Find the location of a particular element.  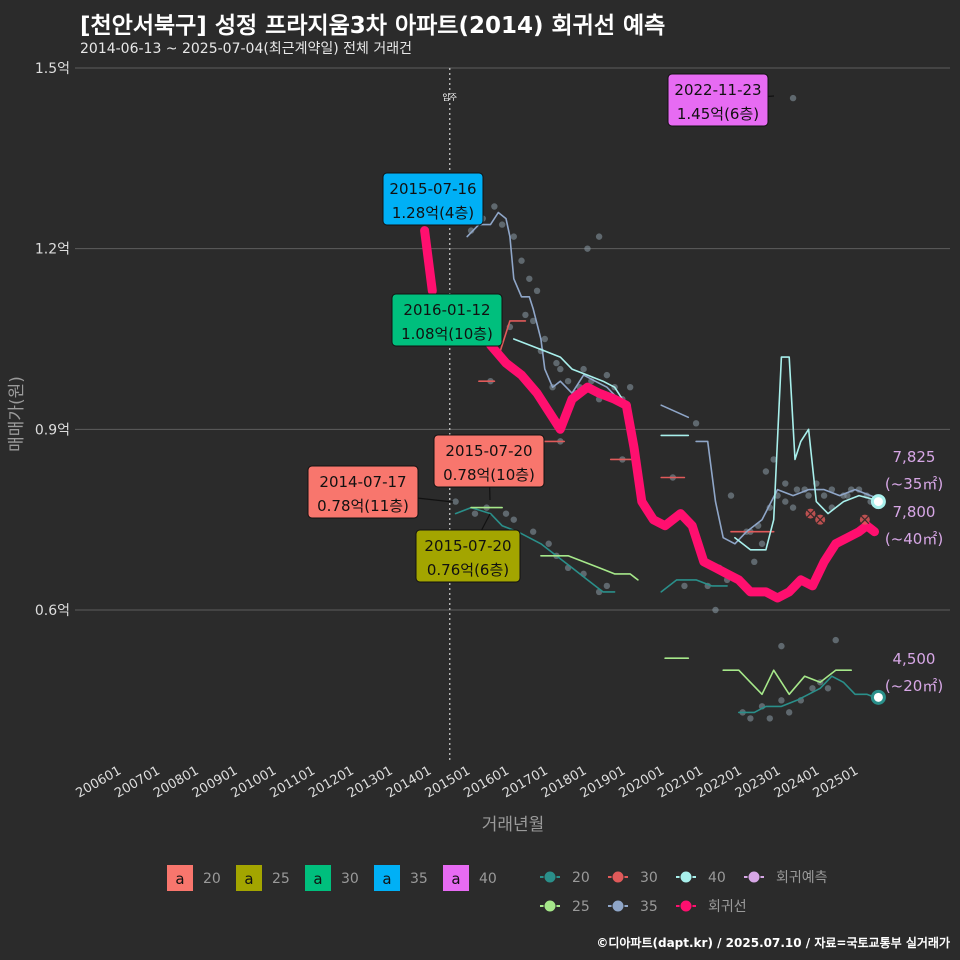

end-label-area: (~40㎡) is located at coordinates (914, 539).